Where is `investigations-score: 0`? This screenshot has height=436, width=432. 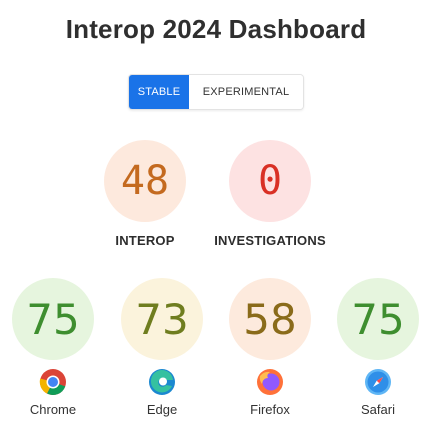
investigations-score: 0 is located at coordinates (270, 181).